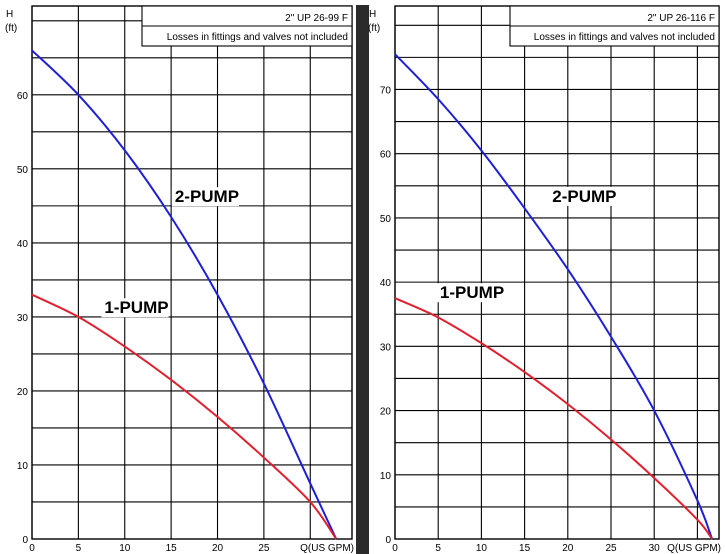  Describe the element at coordinates (655, 548) in the screenshot. I see `x-tick-label: 30` at that location.